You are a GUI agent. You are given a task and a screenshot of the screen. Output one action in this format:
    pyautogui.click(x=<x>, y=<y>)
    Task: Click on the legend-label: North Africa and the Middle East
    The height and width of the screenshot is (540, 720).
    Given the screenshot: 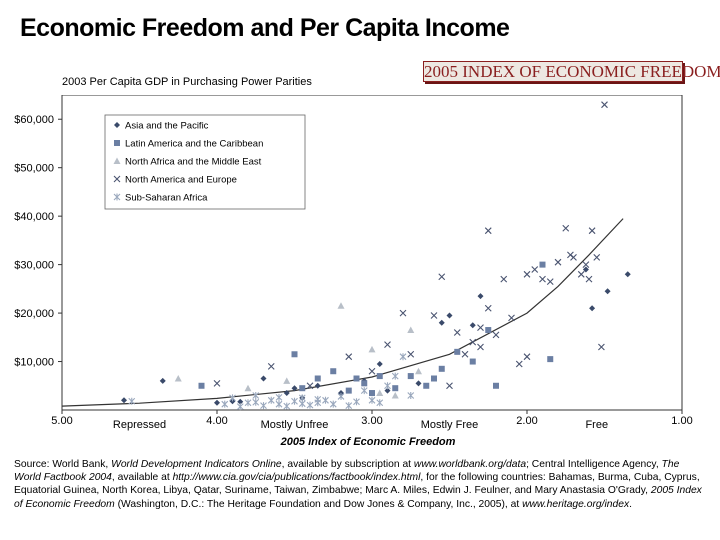 What is the action you would take?
    pyautogui.click(x=193, y=162)
    